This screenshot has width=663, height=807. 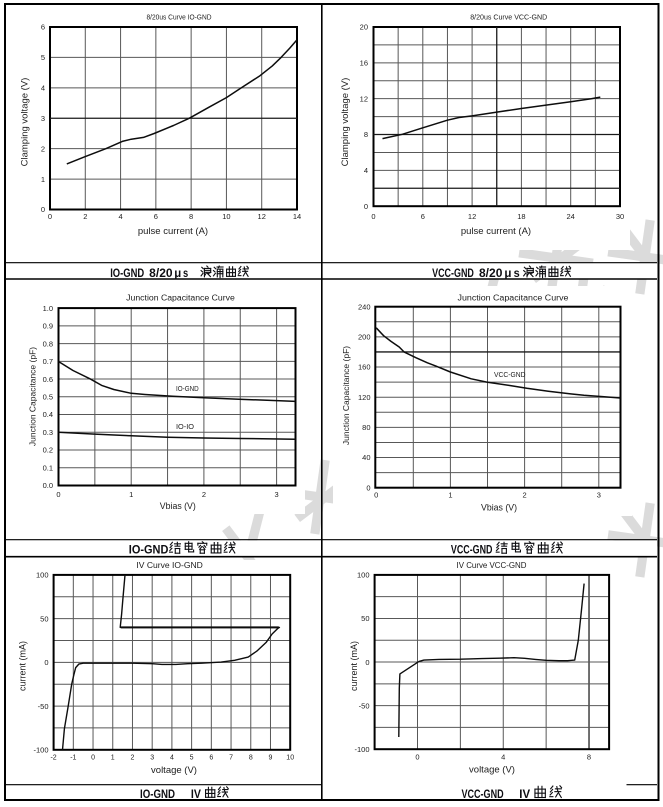 What do you see at coordinates (48, 450) in the screenshot?
I see `svg-text: 0.2` at bounding box center [48, 450].